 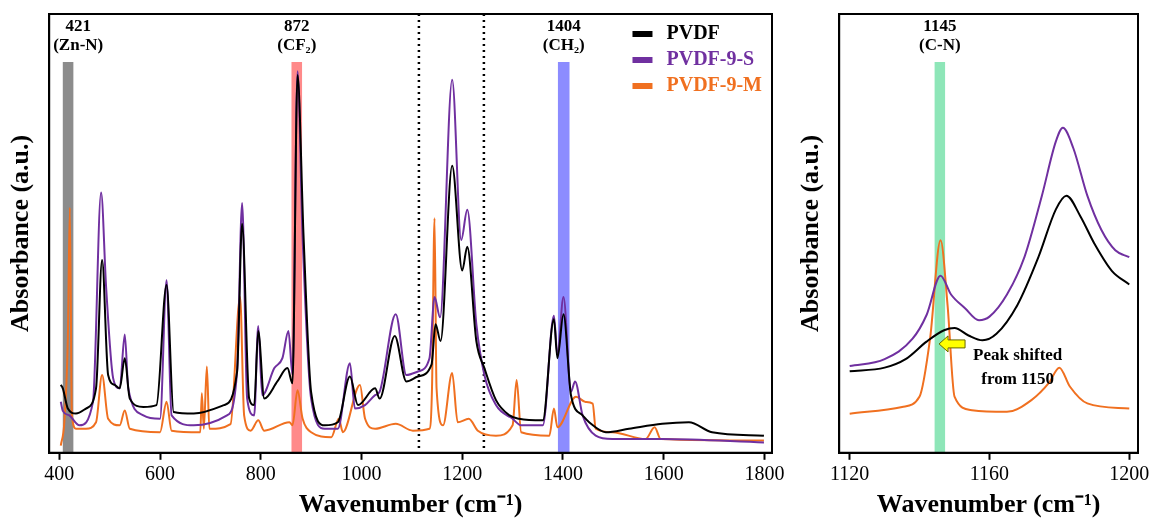 What do you see at coordinates (663, 473) in the screenshot?
I see `x-tick-label: 1600` at bounding box center [663, 473].